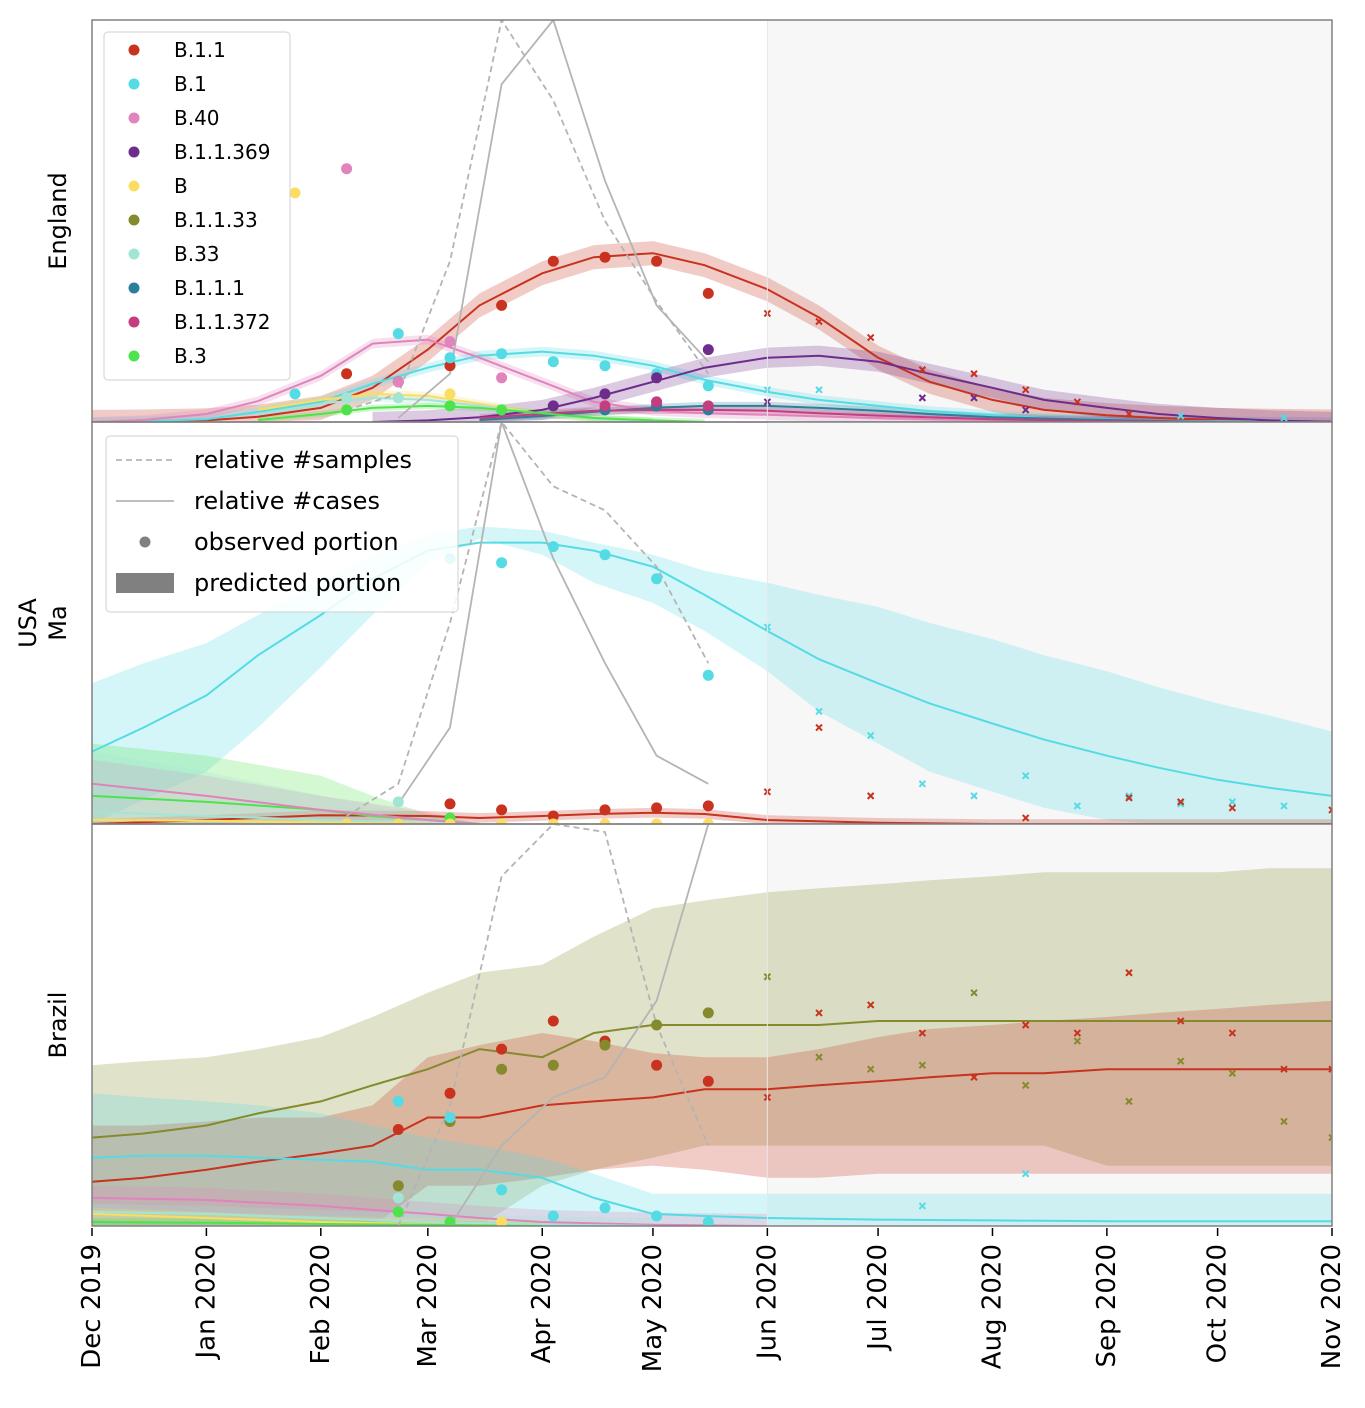 This screenshot has height=1408, width=1365. What do you see at coordinates (58, 622) in the screenshot?
I see `panel-label: Ma` at bounding box center [58, 622].